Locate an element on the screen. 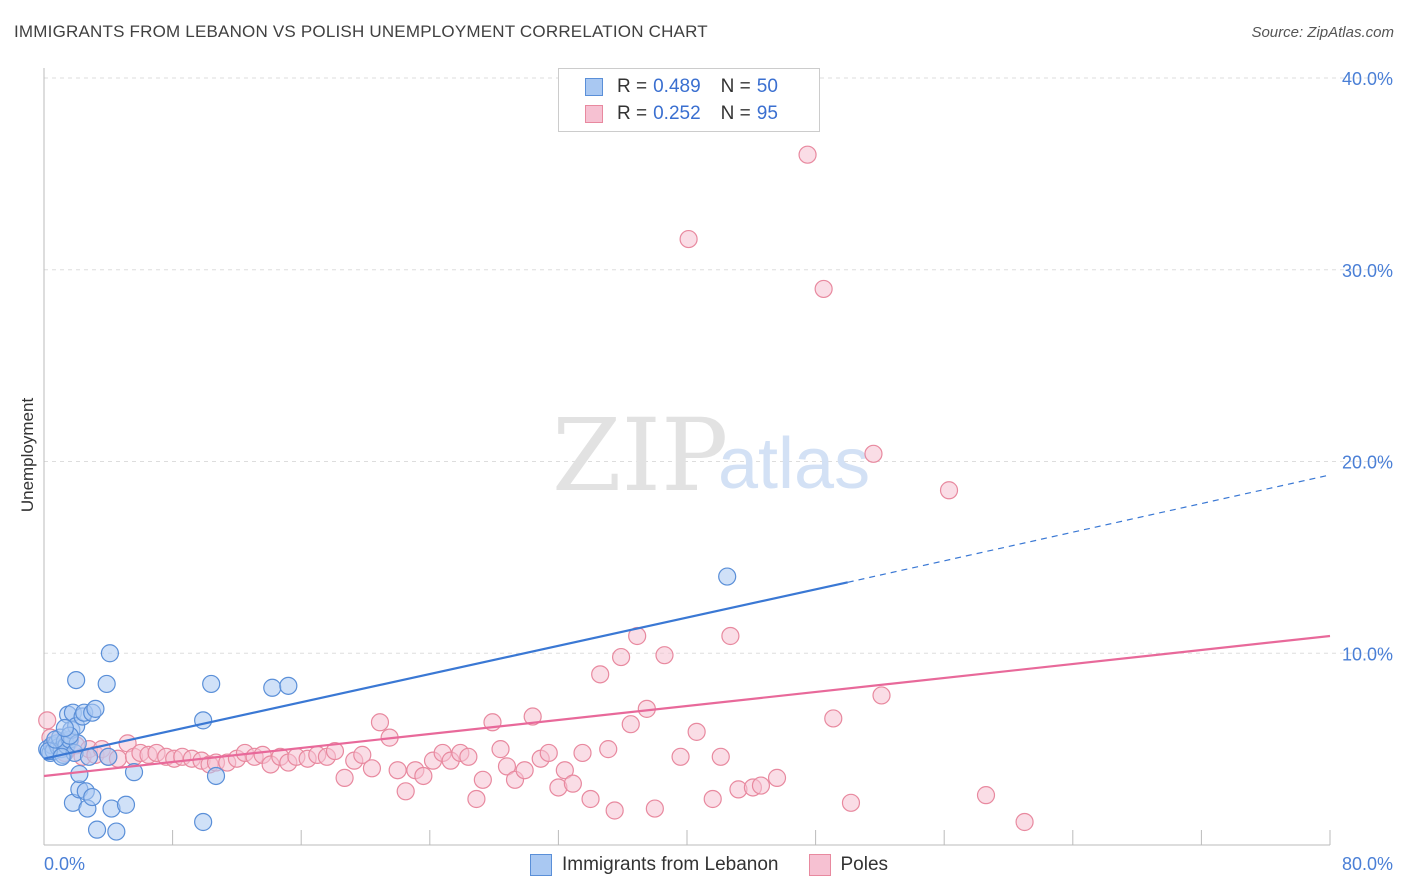 The height and width of the screenshot is (892, 1406). series-legend: Immigrants from Lebanon Poles is located at coordinates (724, 865).